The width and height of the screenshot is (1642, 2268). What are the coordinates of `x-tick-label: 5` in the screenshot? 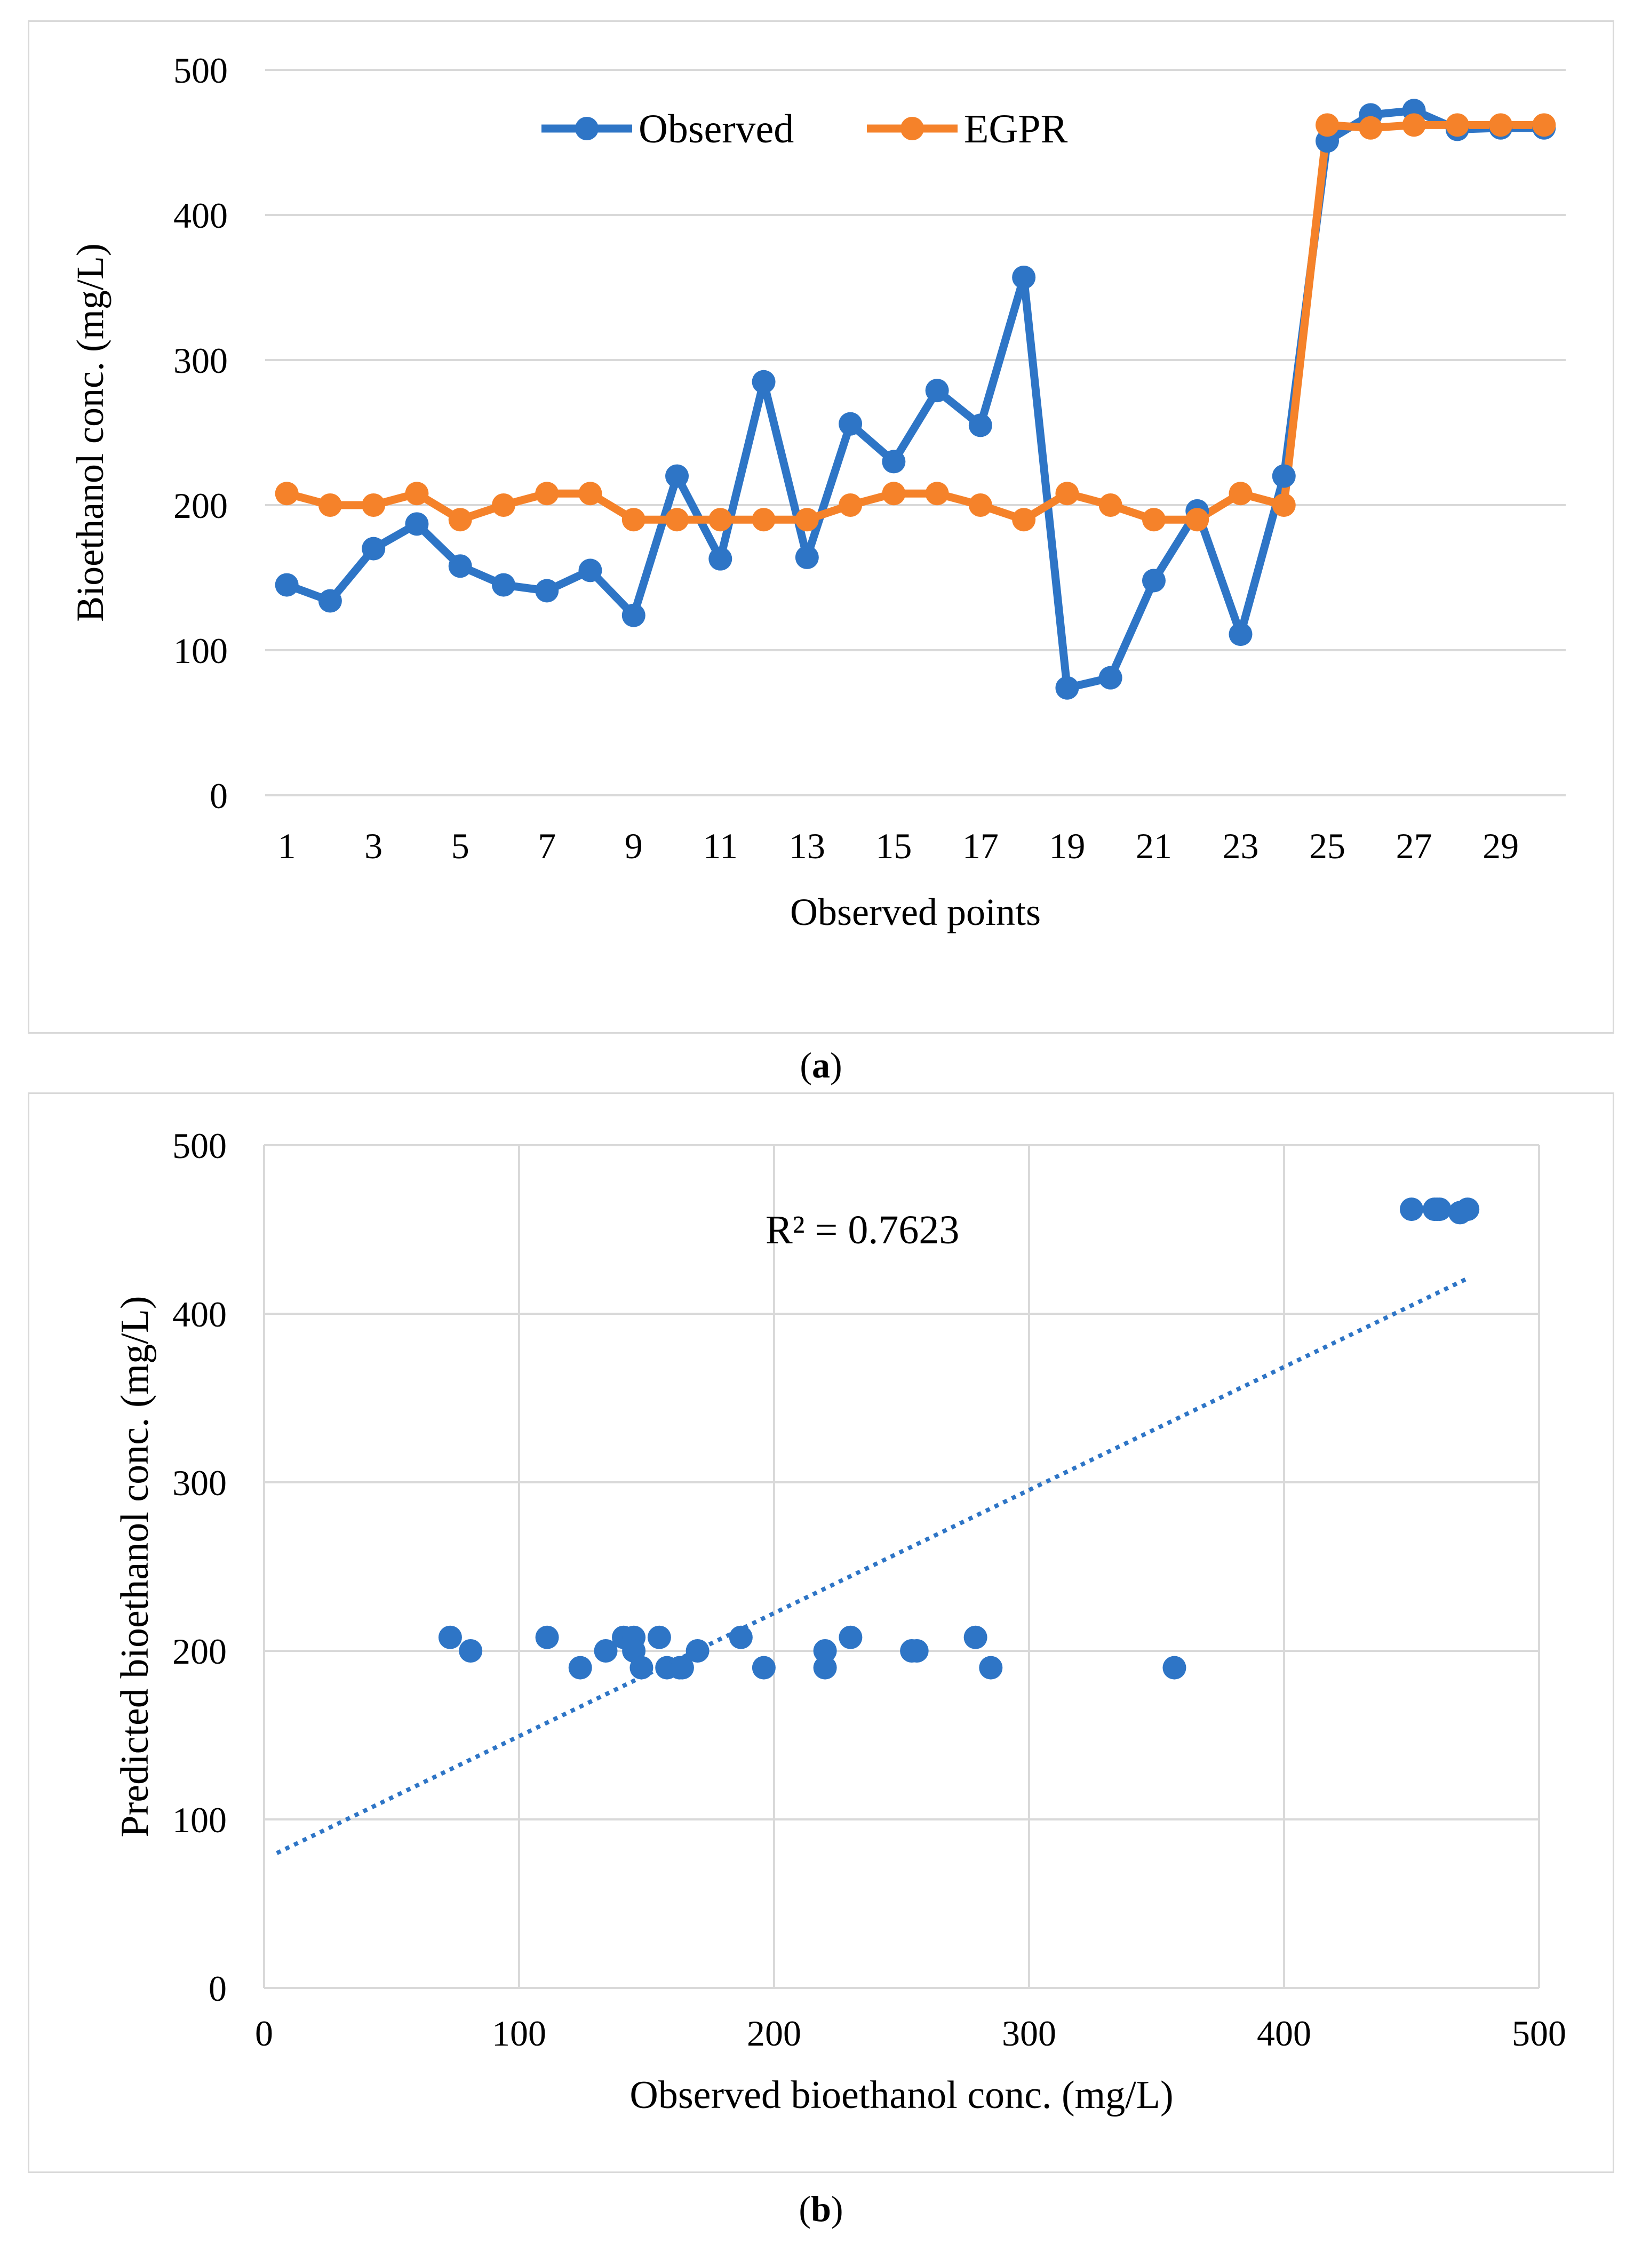 It's located at (460, 846).